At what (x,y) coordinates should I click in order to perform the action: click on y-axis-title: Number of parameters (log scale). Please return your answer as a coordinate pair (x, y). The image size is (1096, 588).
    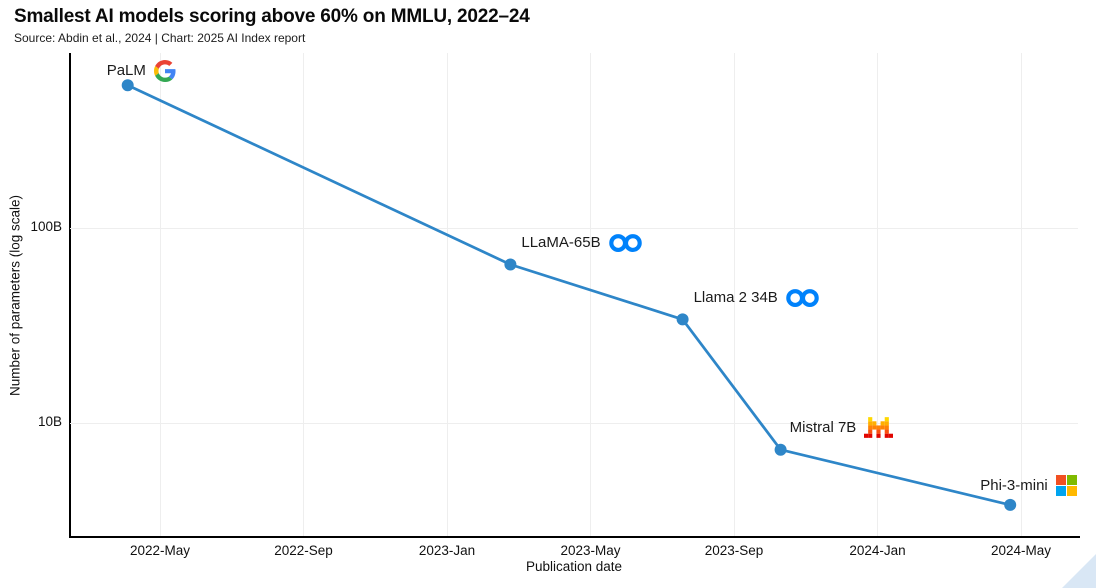
    Looking at the image, I should click on (15, 295).